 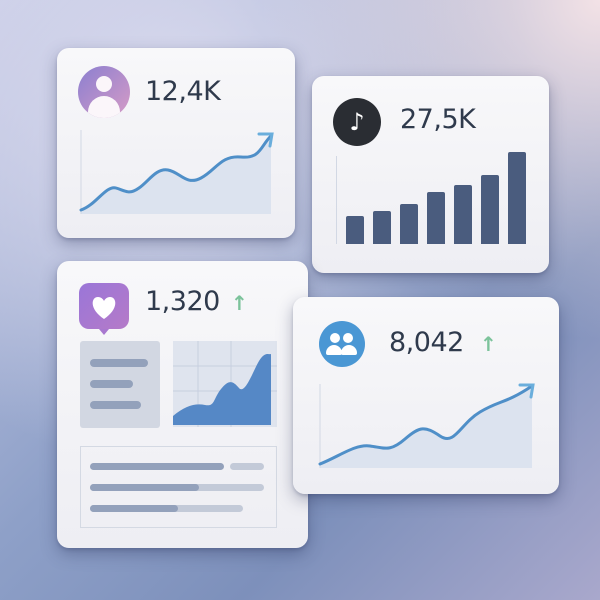 I want to click on likes-area-chart, so click(x=225, y=384).